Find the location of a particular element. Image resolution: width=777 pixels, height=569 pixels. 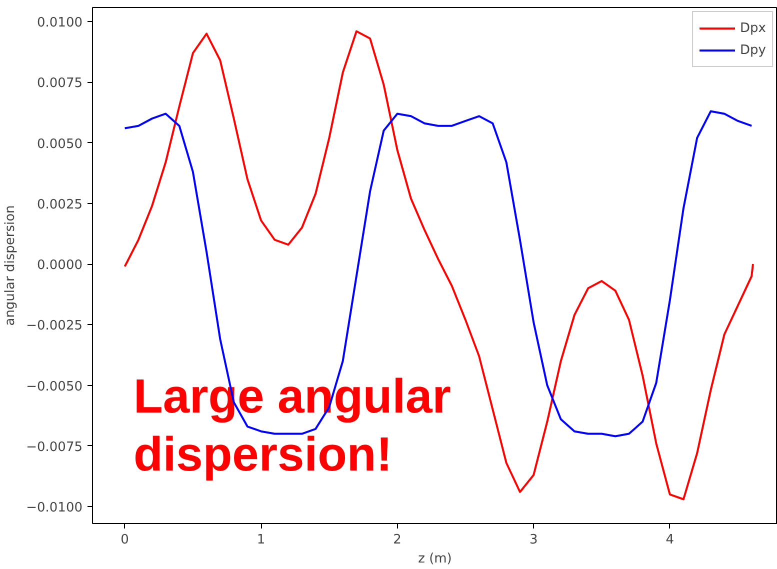

x-tick-label: 3 is located at coordinates (533, 540).